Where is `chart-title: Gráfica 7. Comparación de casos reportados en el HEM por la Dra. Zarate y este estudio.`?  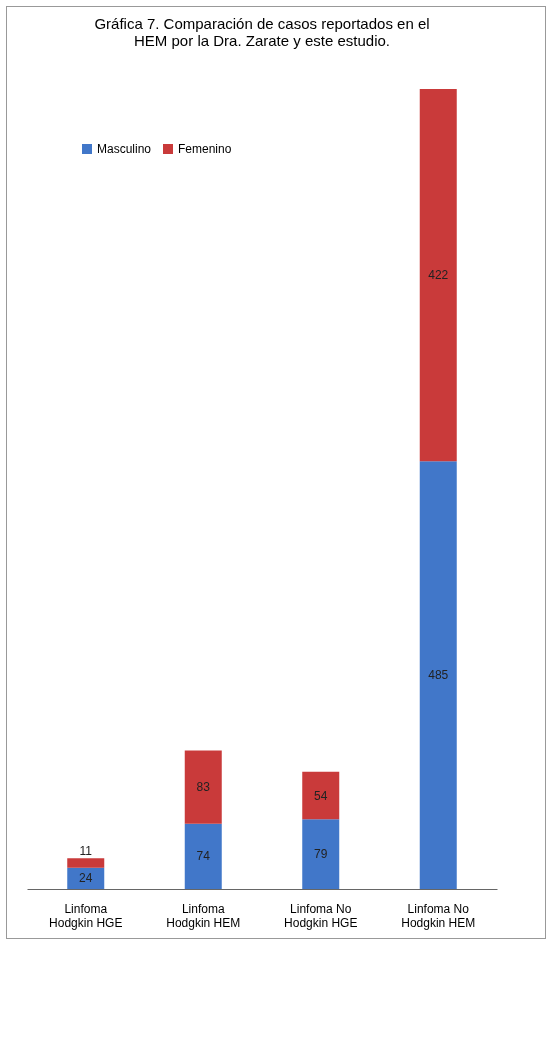
chart-title: Gráfica 7. Comparación de casos reportados en el HEM por la Dra. Zarate y este estudio. is located at coordinates (262, 32).